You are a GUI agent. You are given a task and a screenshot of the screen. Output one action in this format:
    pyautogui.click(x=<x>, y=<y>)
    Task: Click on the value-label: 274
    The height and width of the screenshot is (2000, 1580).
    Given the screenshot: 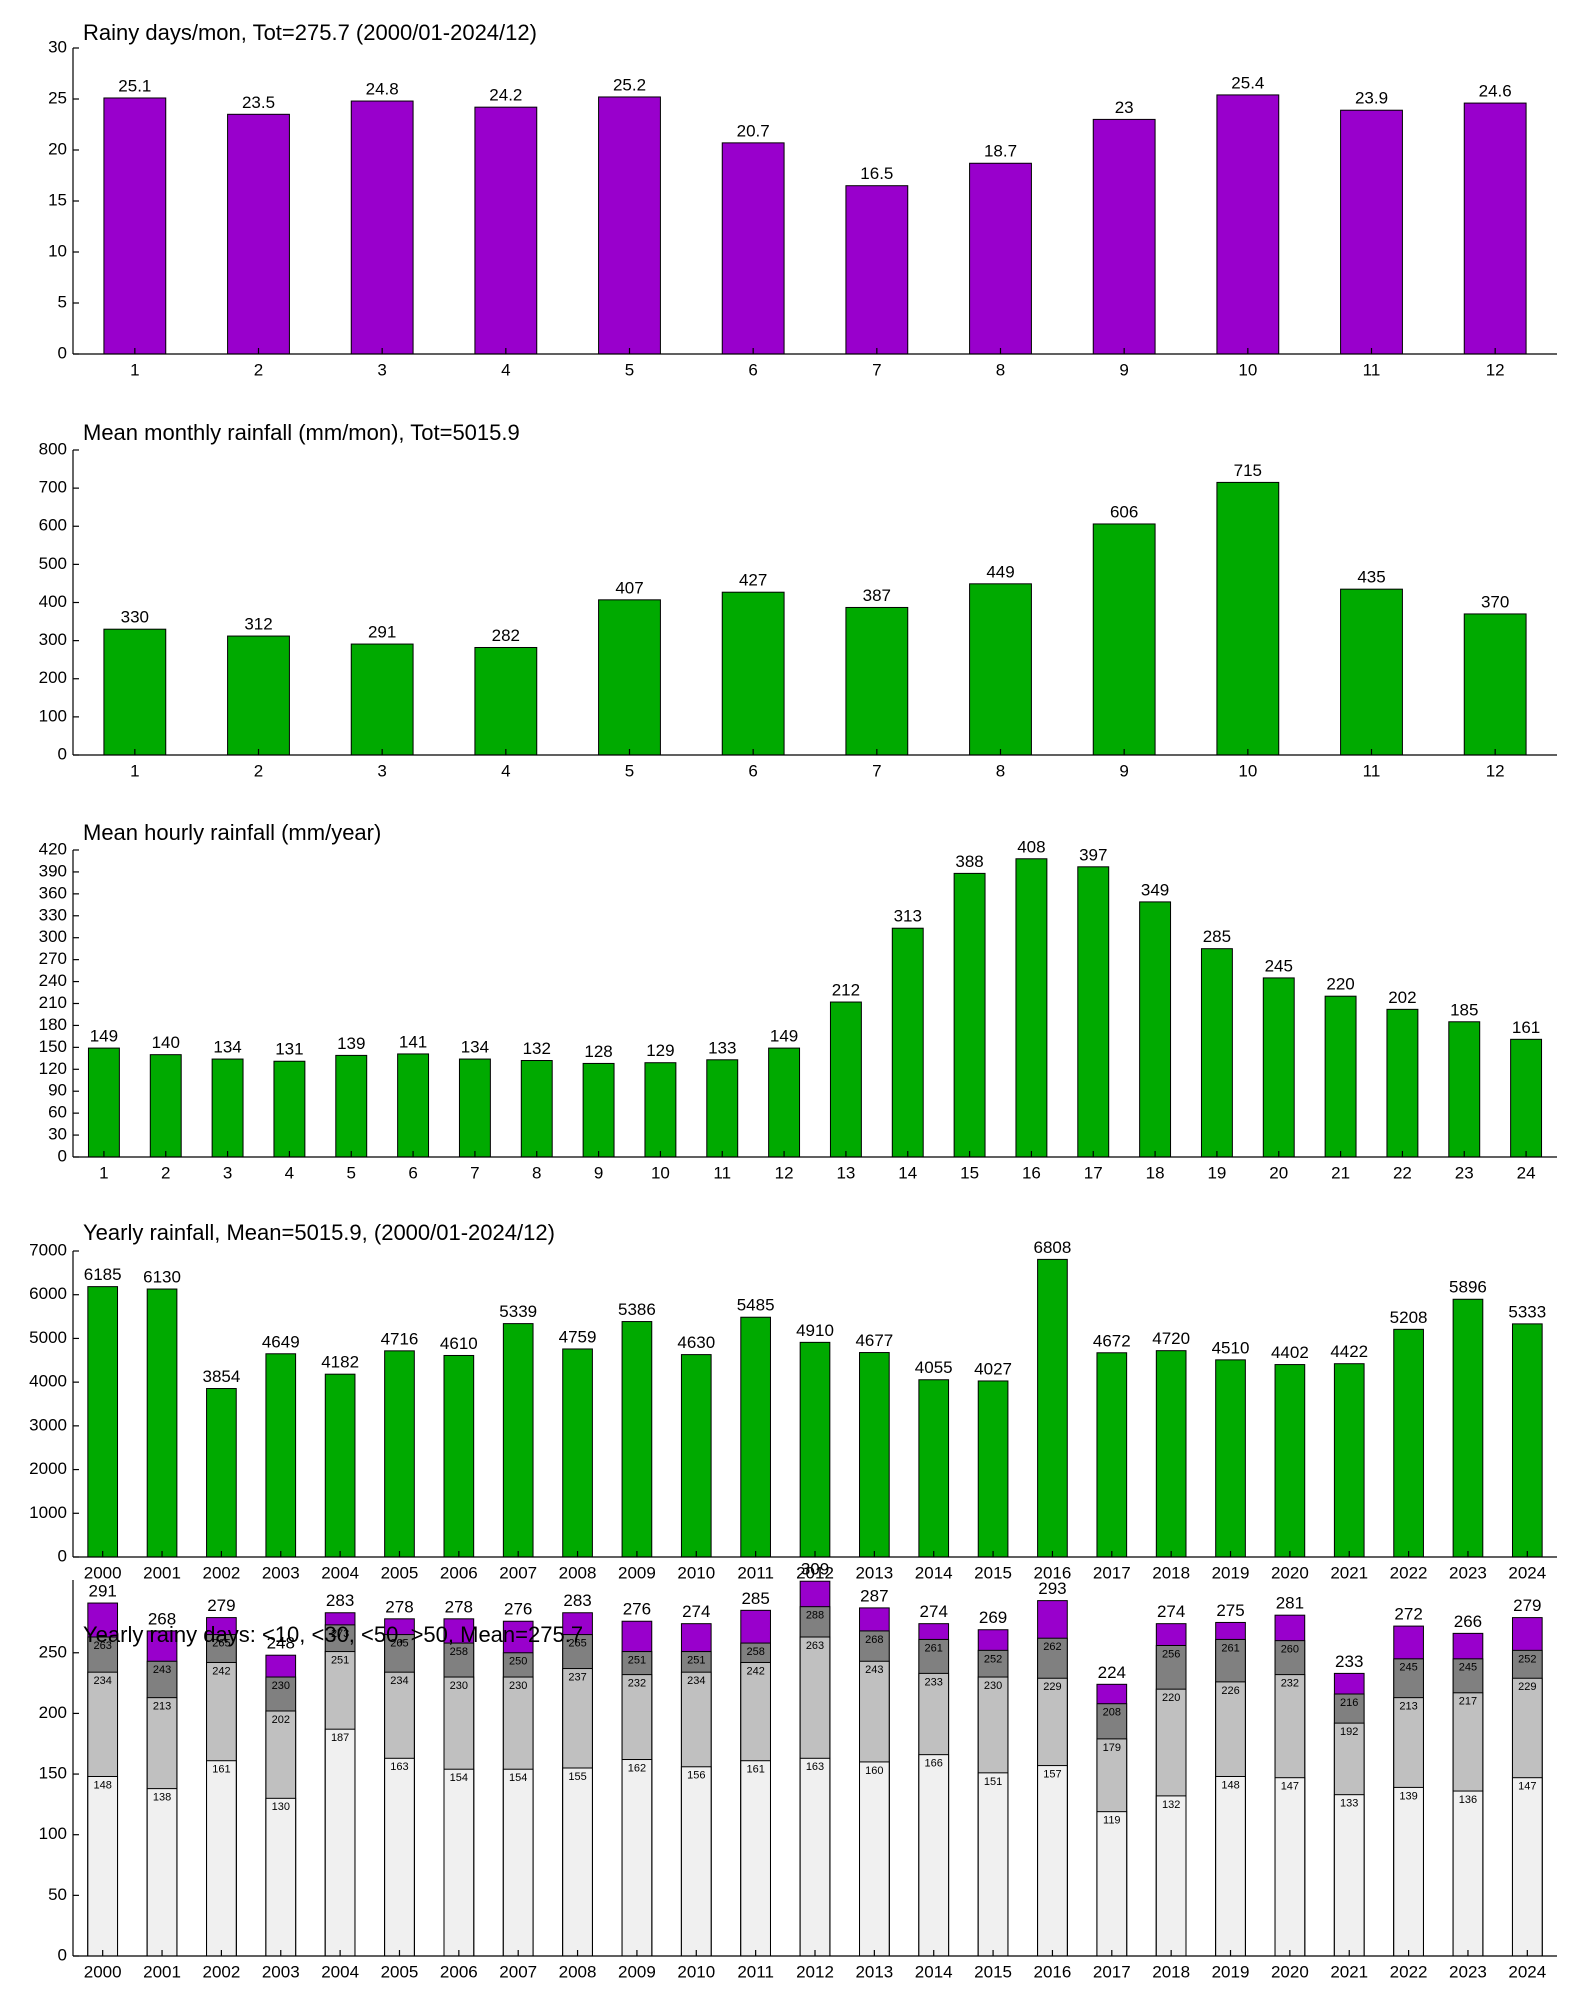 What is the action you would take?
    pyautogui.click(x=696, y=1611)
    